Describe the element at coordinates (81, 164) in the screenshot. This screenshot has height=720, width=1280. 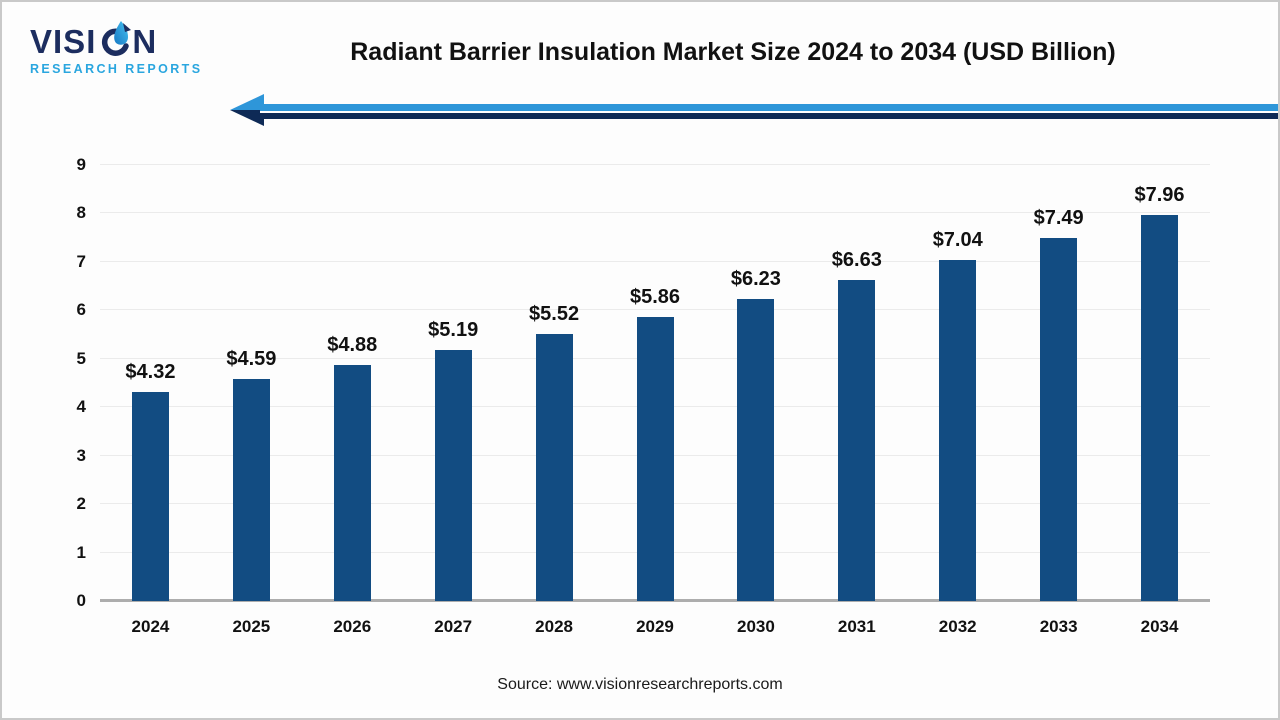
I see `y-axis-tick-label: 9` at that location.